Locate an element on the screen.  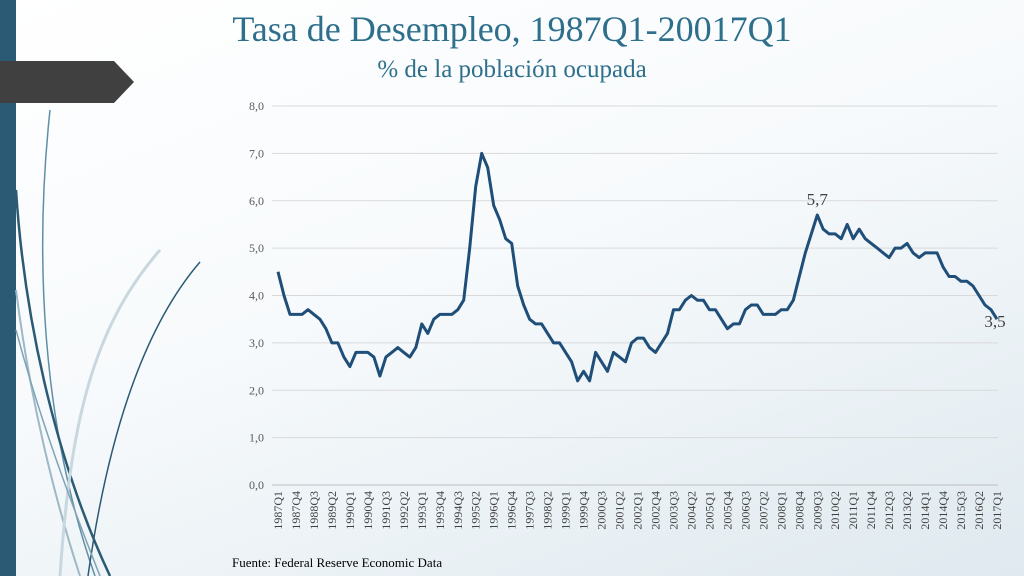
x-tick-label: 2000Q3 is located at coordinates (602, 510).